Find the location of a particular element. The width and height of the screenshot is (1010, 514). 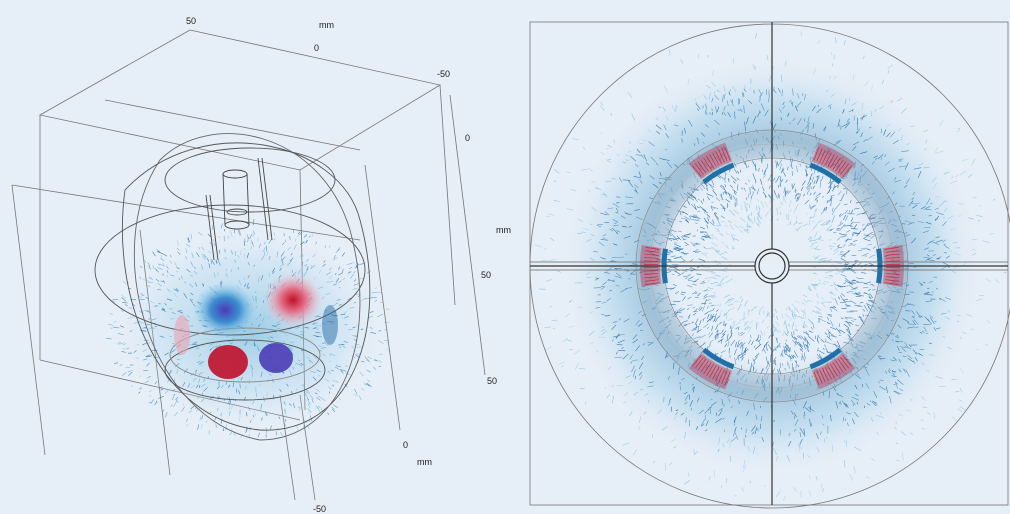

pole-upper-right is located at coordinates (293, 300).